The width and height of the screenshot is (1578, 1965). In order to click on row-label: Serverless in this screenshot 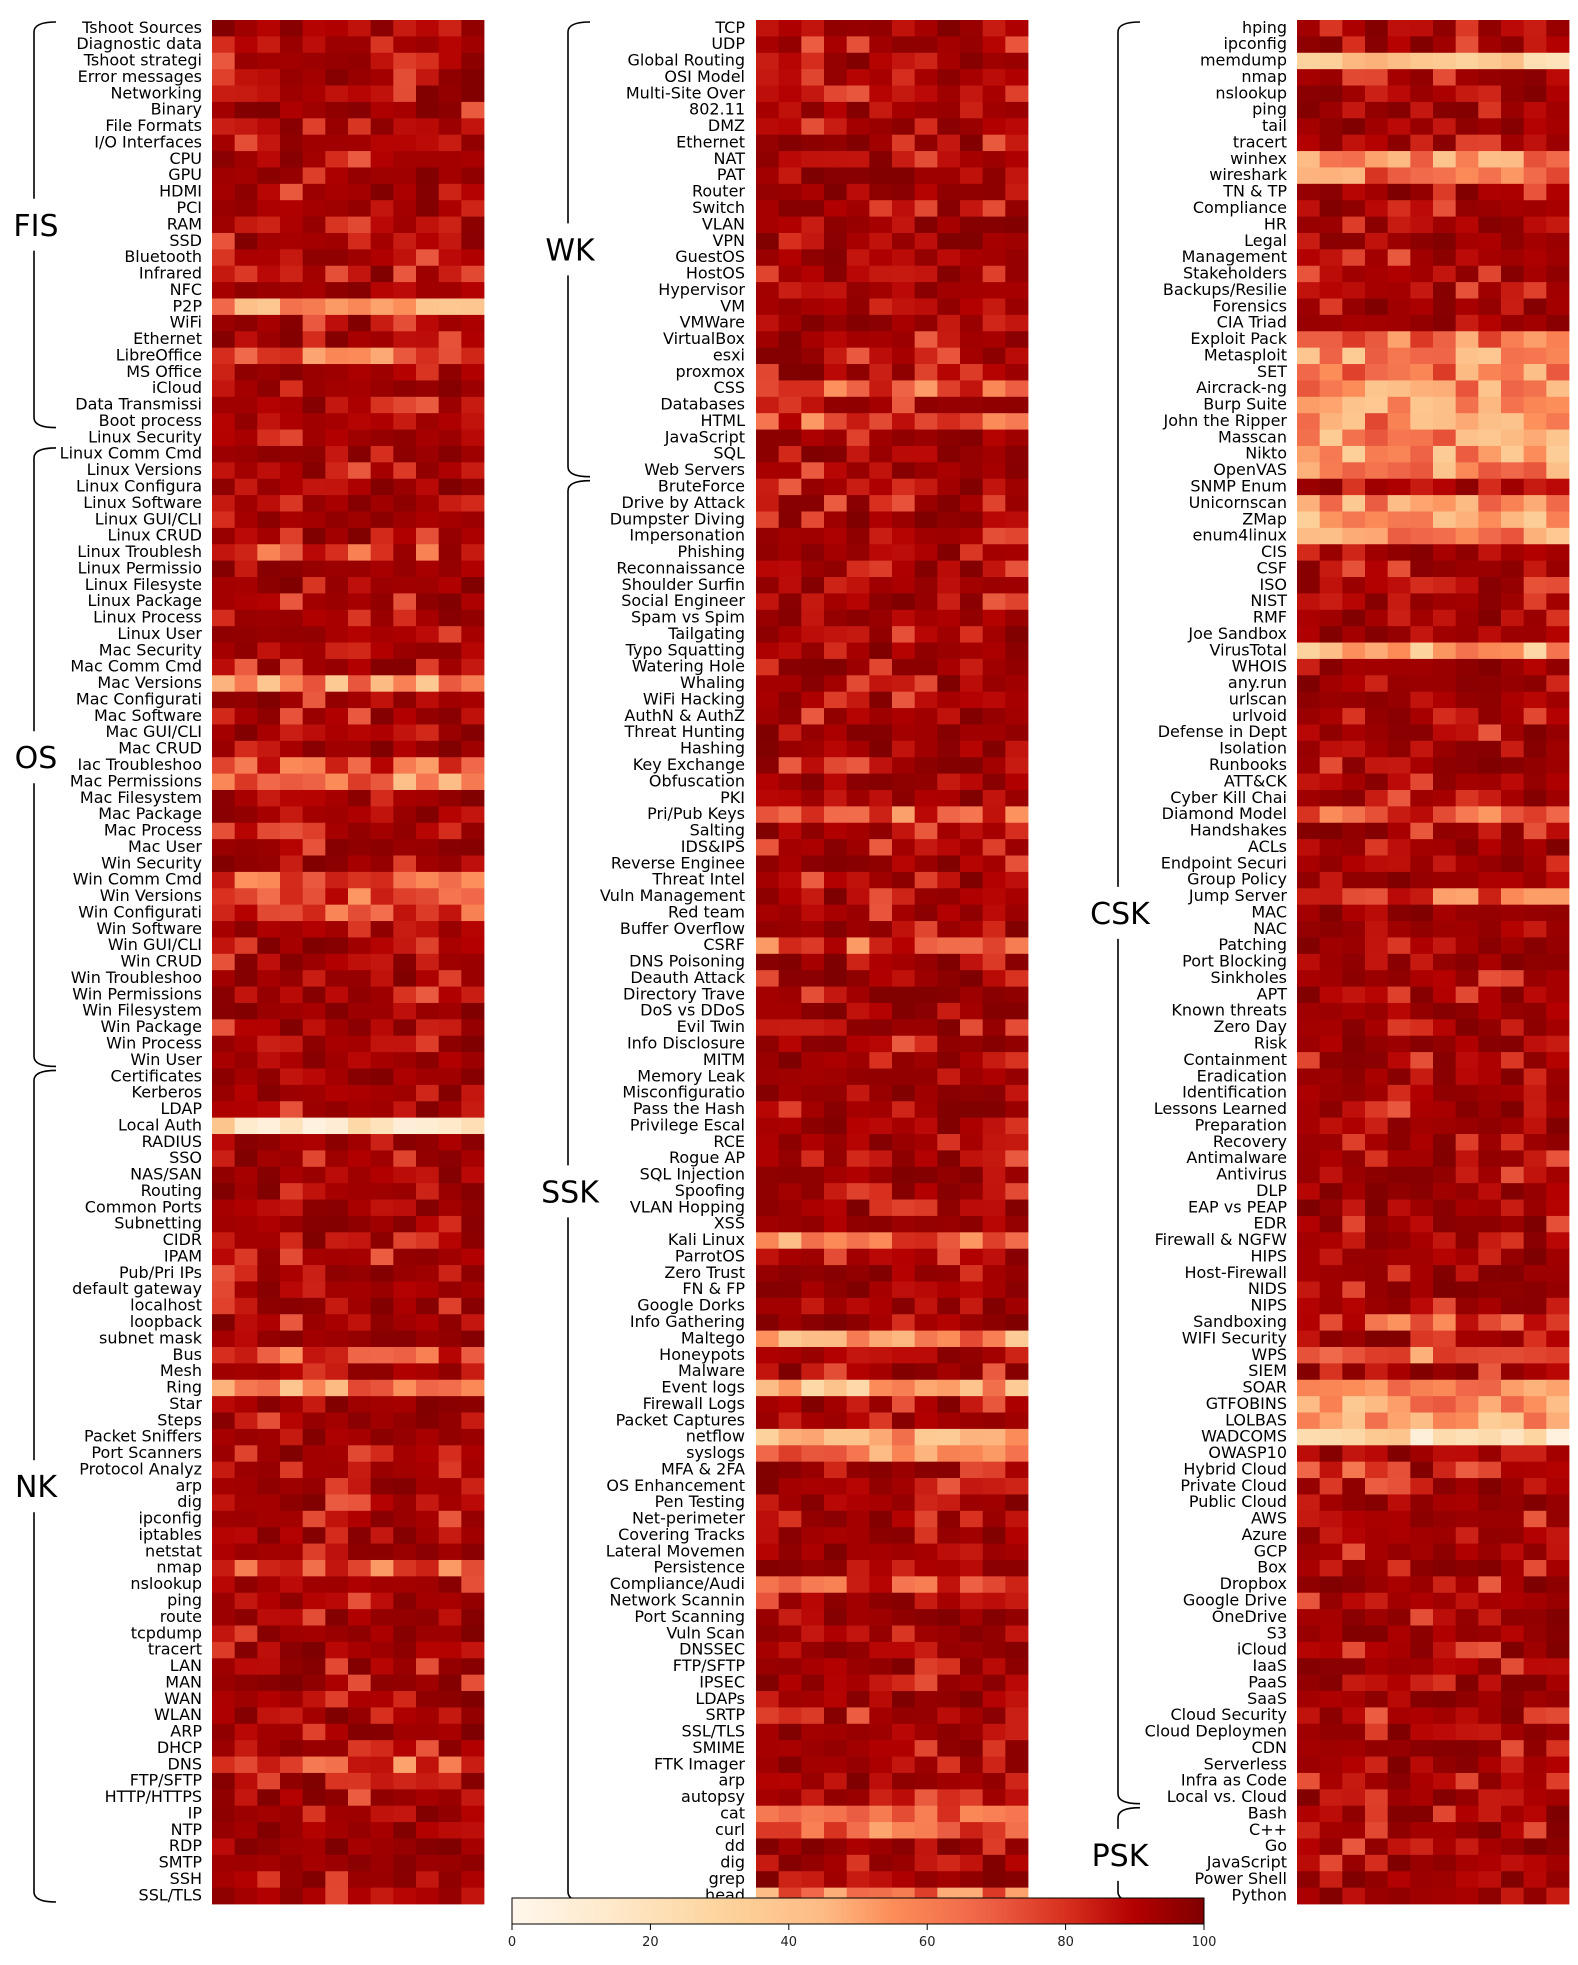, I will do `click(1245, 1763)`.